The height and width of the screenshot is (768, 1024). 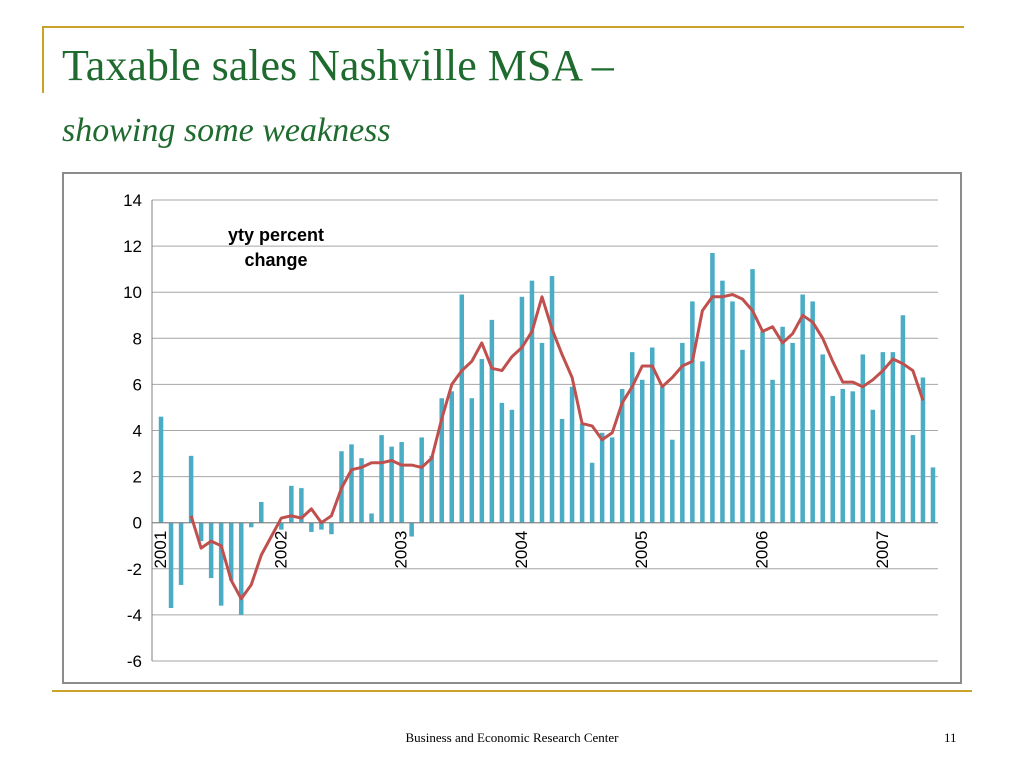 What do you see at coordinates (338, 65) in the screenshot?
I see `slide-title: Taxable sales Nashville MSA –` at bounding box center [338, 65].